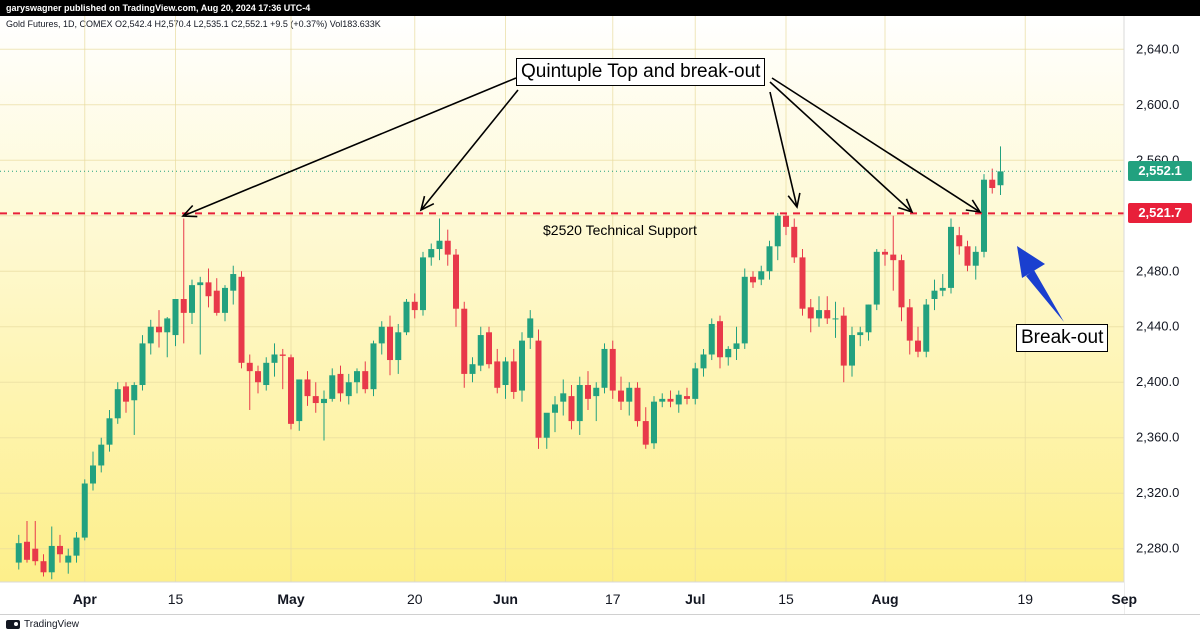 The image size is (1200, 634). Describe the element at coordinates (1160, 171) in the screenshot. I see `last-price-tag: 2,552.1` at that location.